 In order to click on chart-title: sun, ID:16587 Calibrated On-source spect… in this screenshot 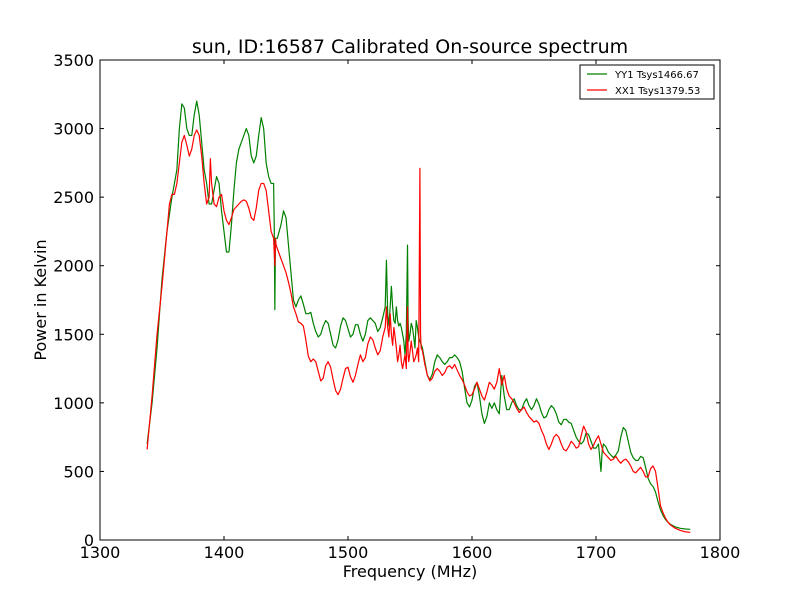, I will do `click(410, 47)`.